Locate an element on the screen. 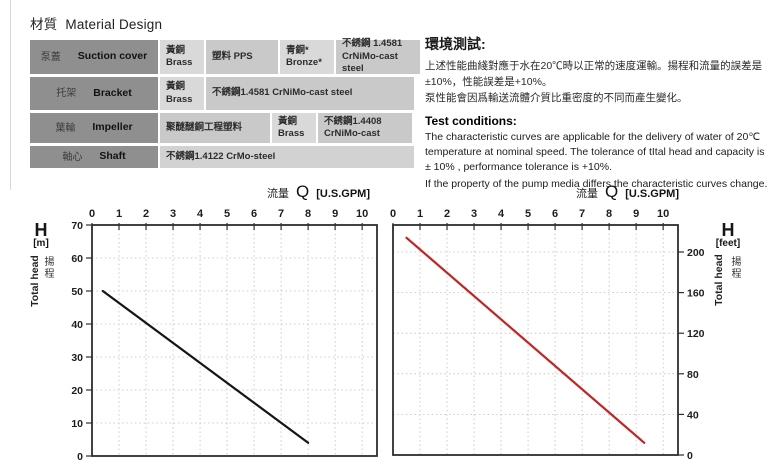 This screenshot has width=775, height=467. page-title: 材質 Material Design is located at coordinates (96, 23).